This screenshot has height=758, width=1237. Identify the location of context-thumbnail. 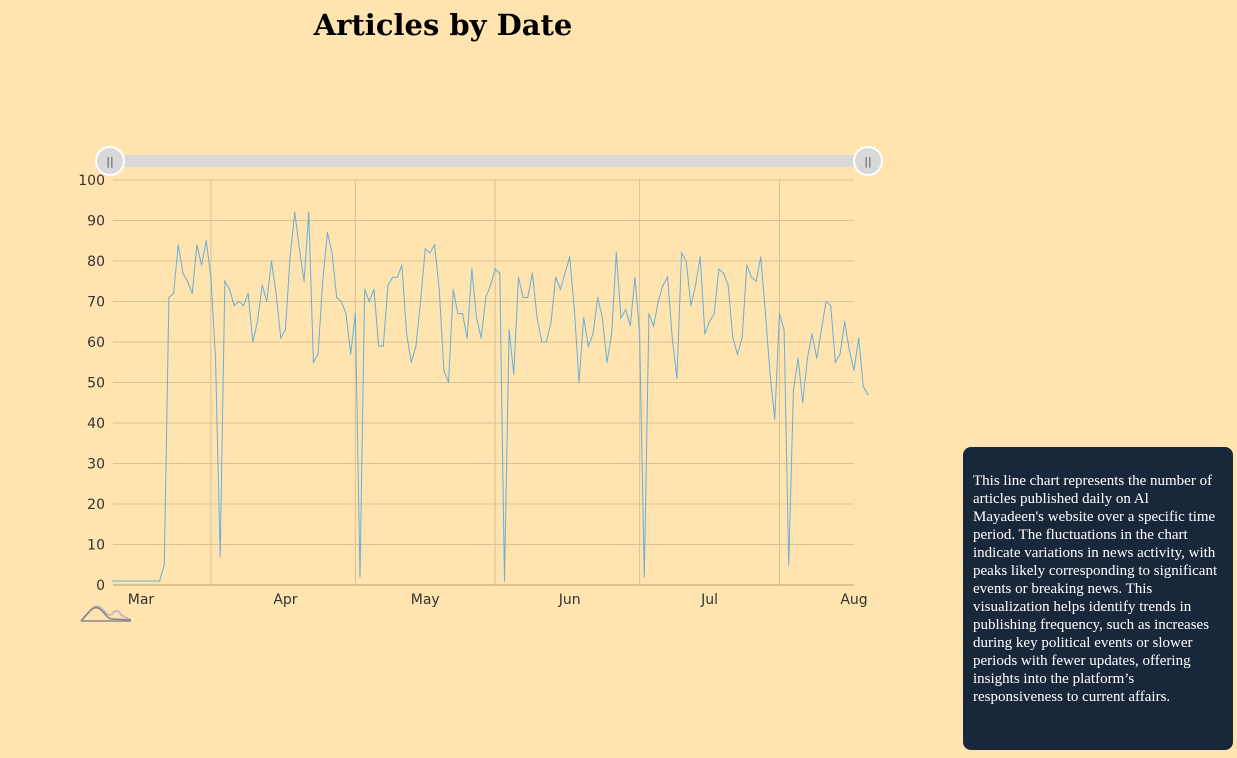
(106, 613).